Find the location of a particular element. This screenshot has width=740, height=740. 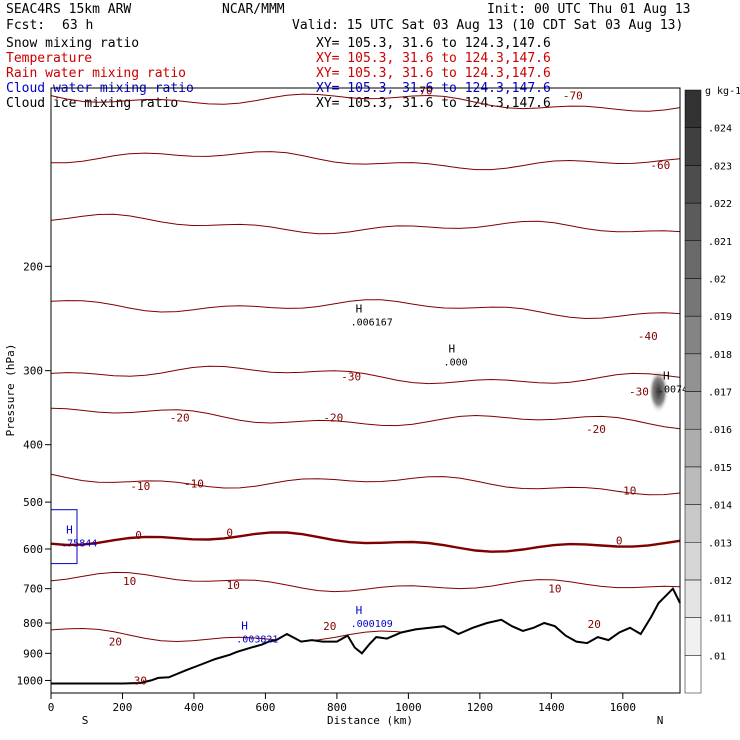

colorbar-label-11: .021 is located at coordinates (720, 242).